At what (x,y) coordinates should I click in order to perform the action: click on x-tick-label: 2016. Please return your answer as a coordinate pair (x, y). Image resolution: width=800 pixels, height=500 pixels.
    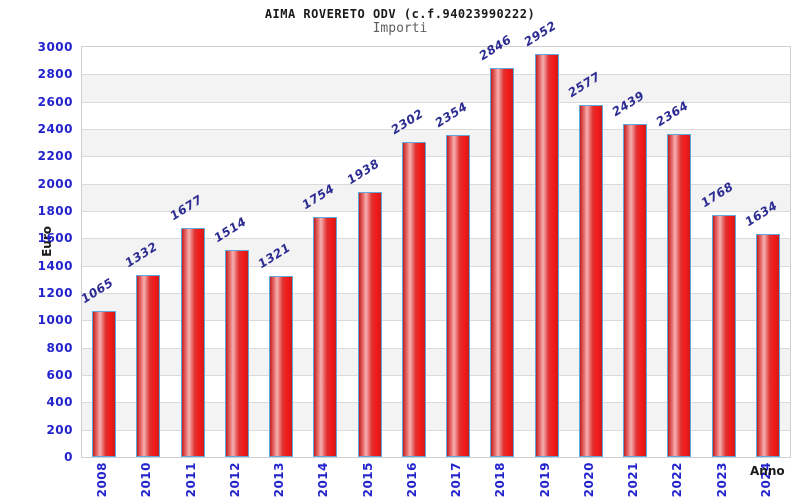
    Looking at the image, I should click on (411, 480).